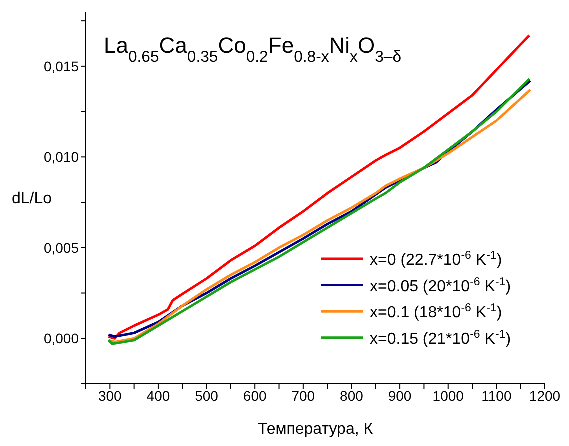 The width and height of the screenshot is (569, 446). What do you see at coordinates (207, 396) in the screenshot?
I see `x-tick-label: 500` at bounding box center [207, 396].